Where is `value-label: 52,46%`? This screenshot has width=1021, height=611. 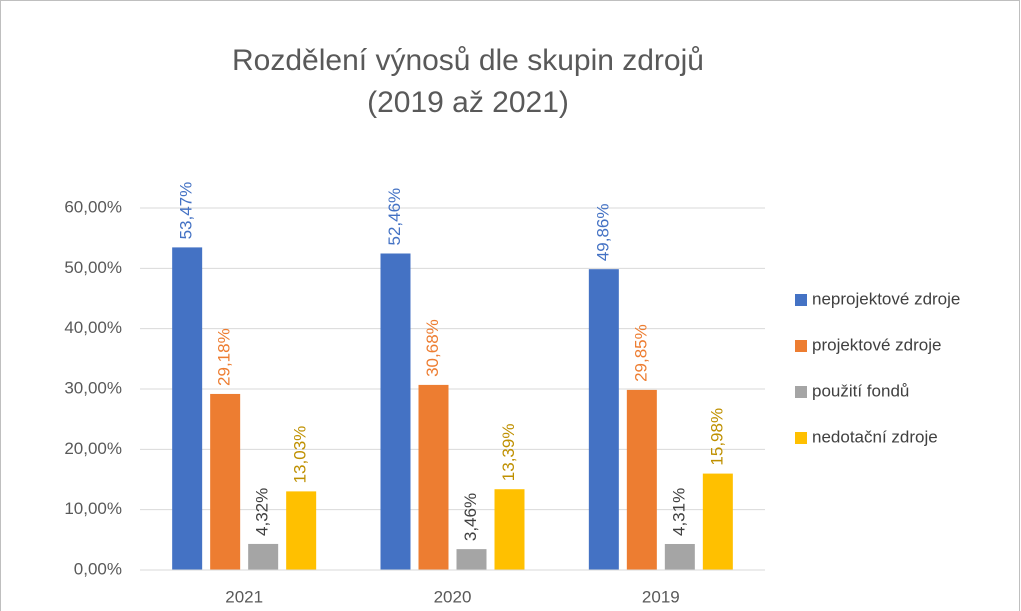
value-label: 52,46% is located at coordinates (394, 217).